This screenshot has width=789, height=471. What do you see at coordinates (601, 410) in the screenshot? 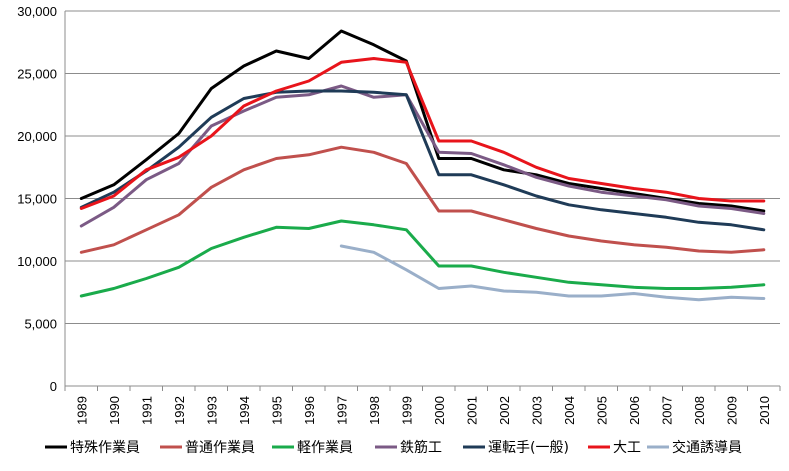
I see `x-tick-label: 2005` at bounding box center [601, 410].